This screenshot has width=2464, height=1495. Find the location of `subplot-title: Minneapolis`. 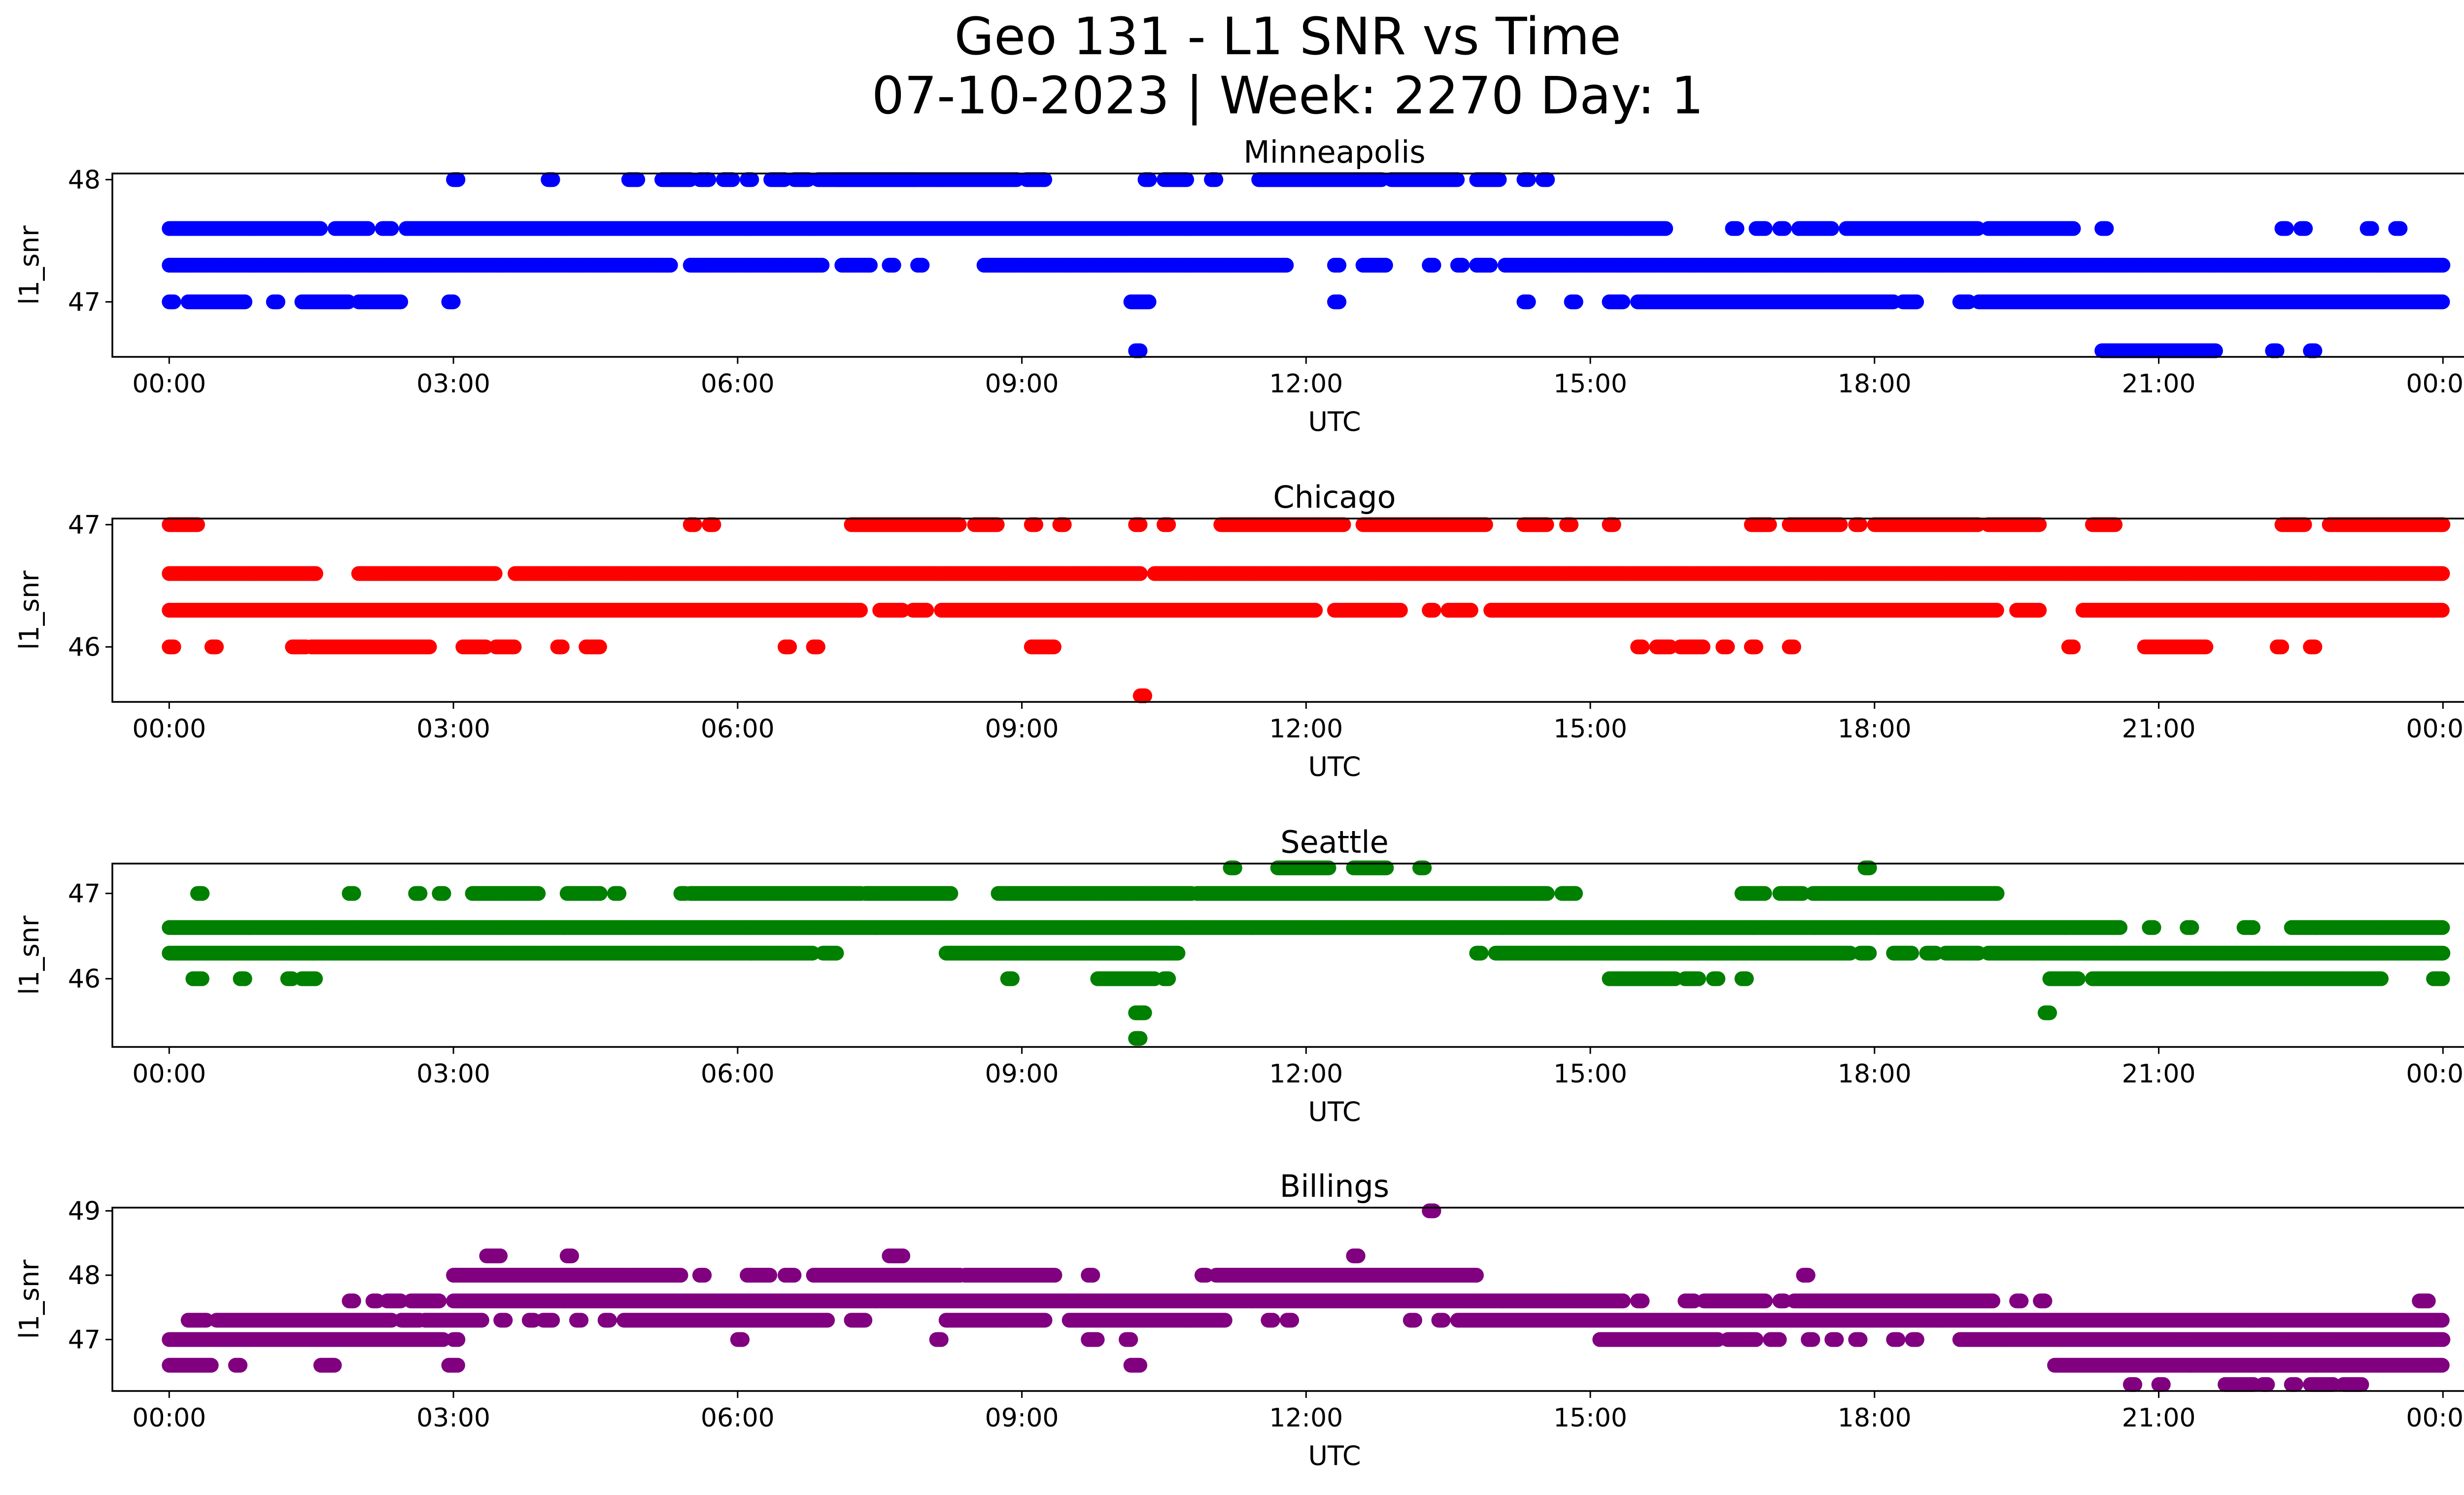

subplot-title: Minneapolis is located at coordinates (1334, 152).